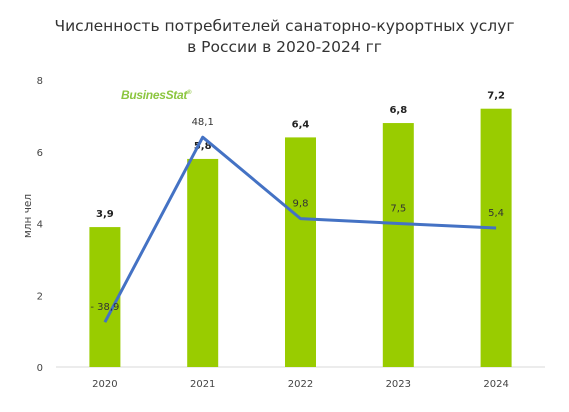 Image resolution: width=569 pixels, height=412 pixels. I want to click on bar-value-label: 5,8, so click(203, 146).